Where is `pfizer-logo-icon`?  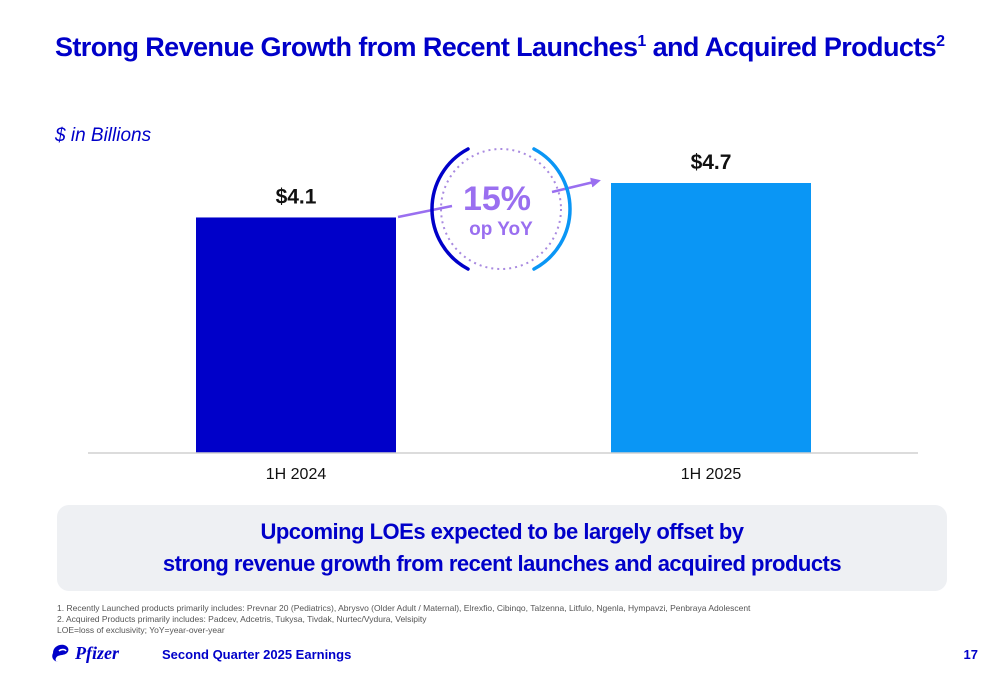 pfizer-logo-icon is located at coordinates (60, 653).